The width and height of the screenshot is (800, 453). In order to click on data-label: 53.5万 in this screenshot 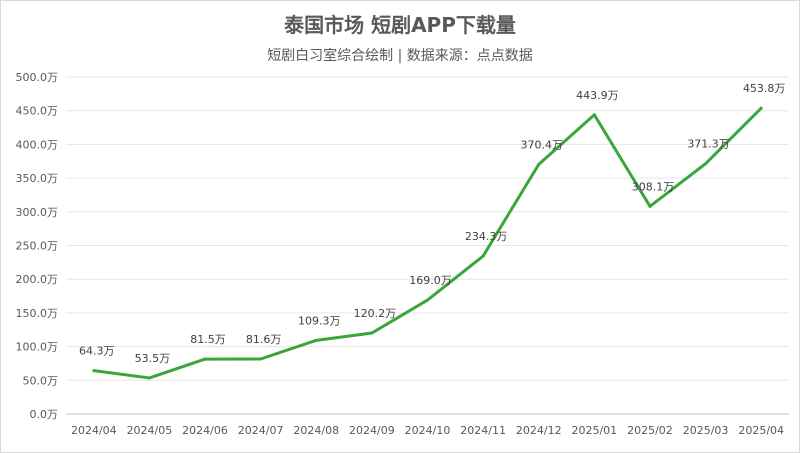, I will do `click(153, 358)`.